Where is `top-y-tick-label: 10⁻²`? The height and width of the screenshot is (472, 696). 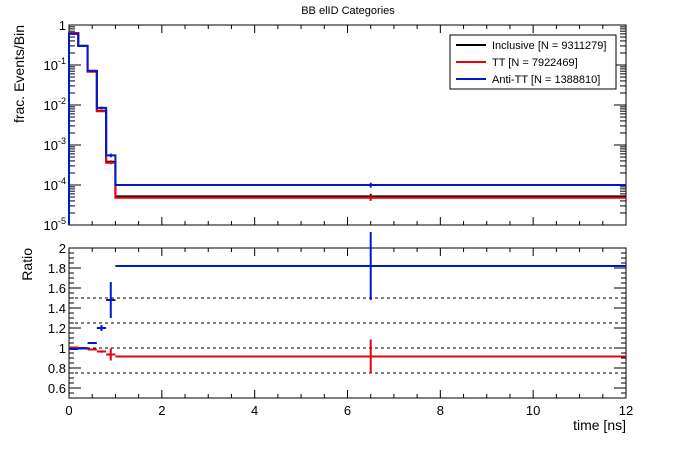
top-y-tick-label: 10⁻² is located at coordinates (55, 104).